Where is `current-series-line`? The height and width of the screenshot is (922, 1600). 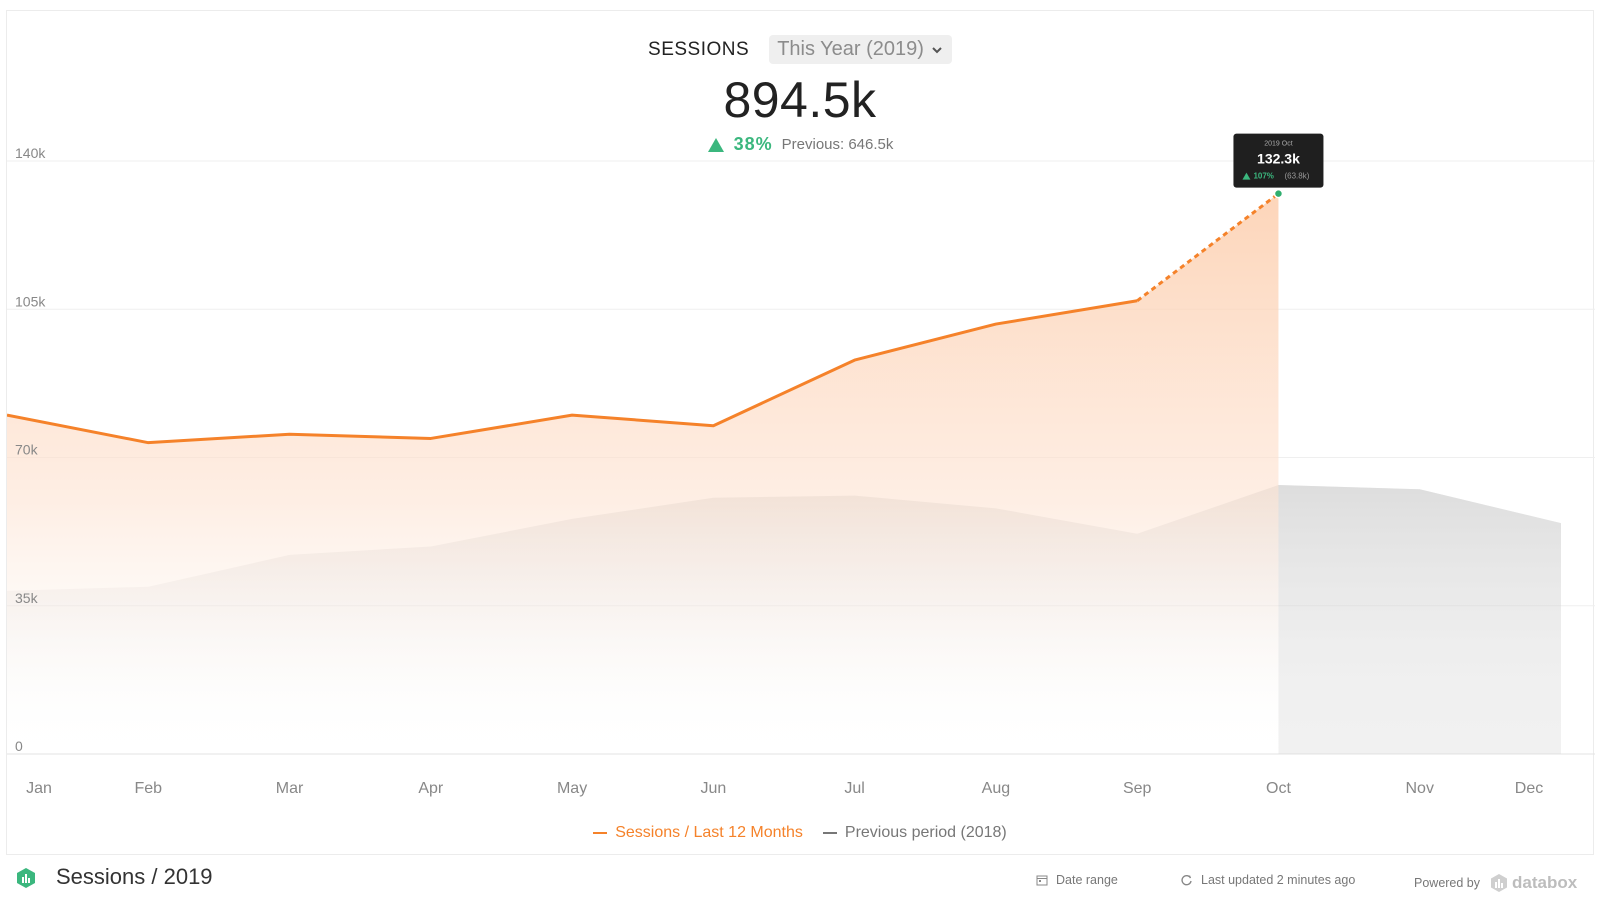
current-series-line is located at coordinates (572, 372).